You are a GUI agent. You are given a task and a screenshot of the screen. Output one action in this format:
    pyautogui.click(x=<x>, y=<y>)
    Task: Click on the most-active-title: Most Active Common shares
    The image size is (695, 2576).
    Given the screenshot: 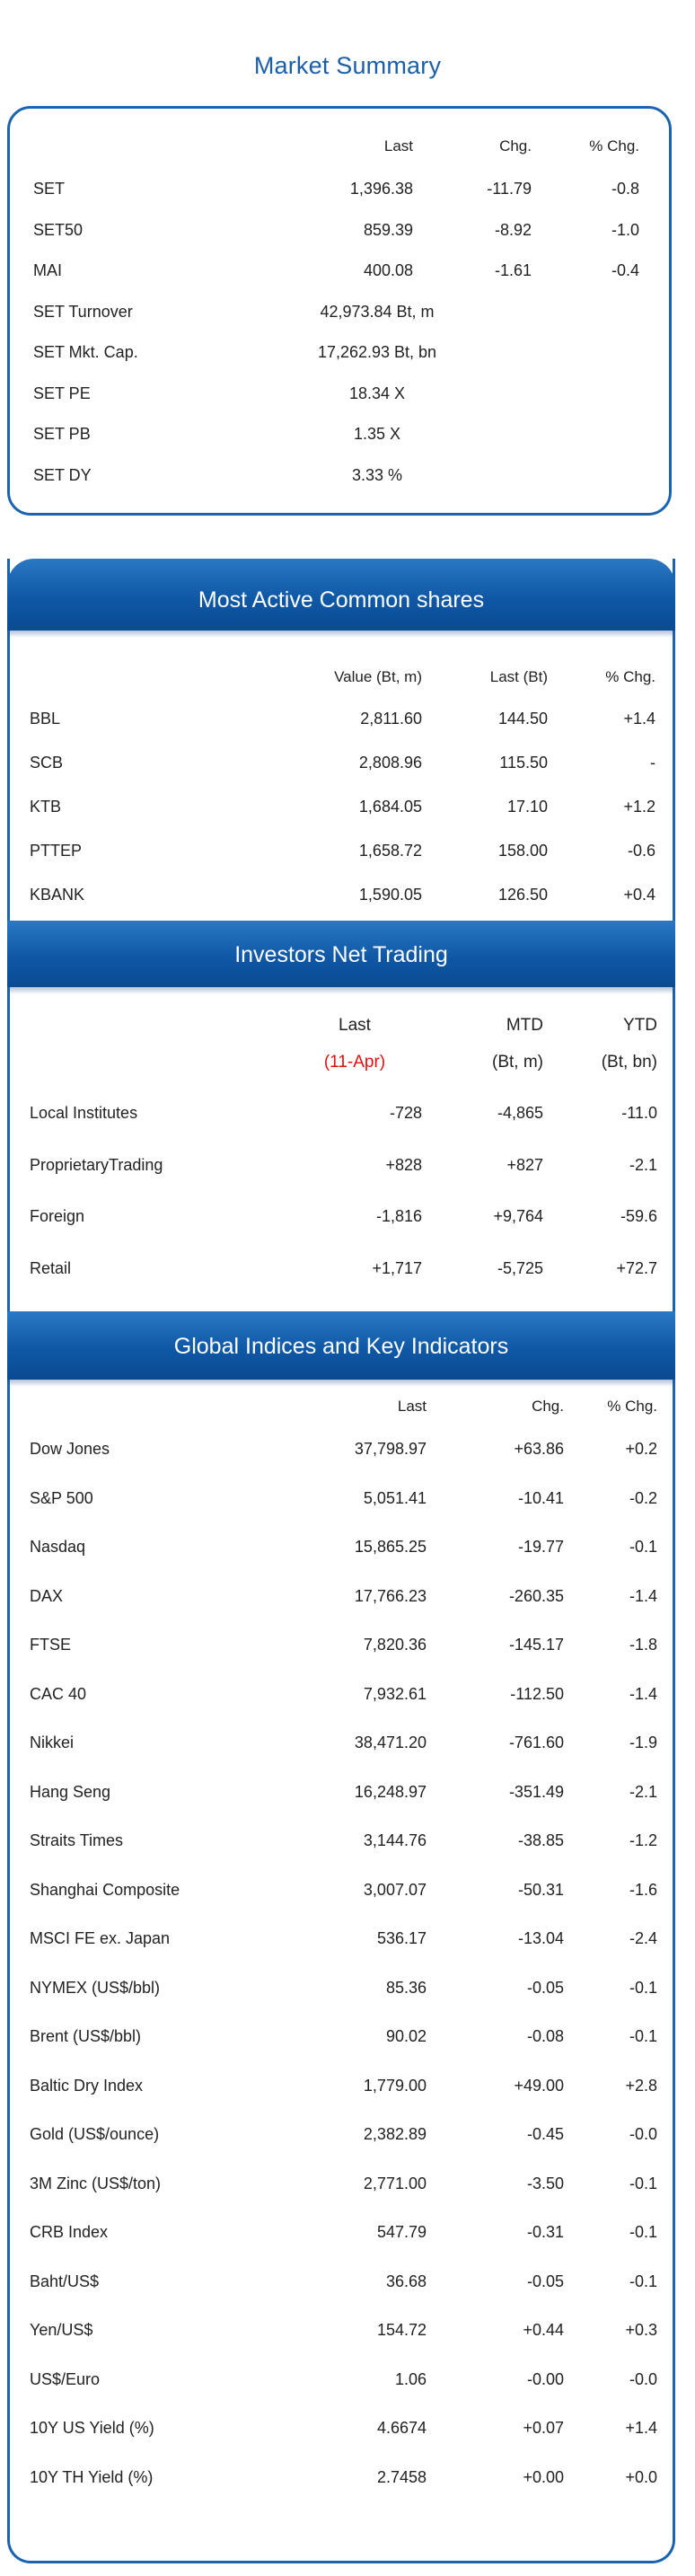 What is the action you would take?
    pyautogui.click(x=342, y=600)
    